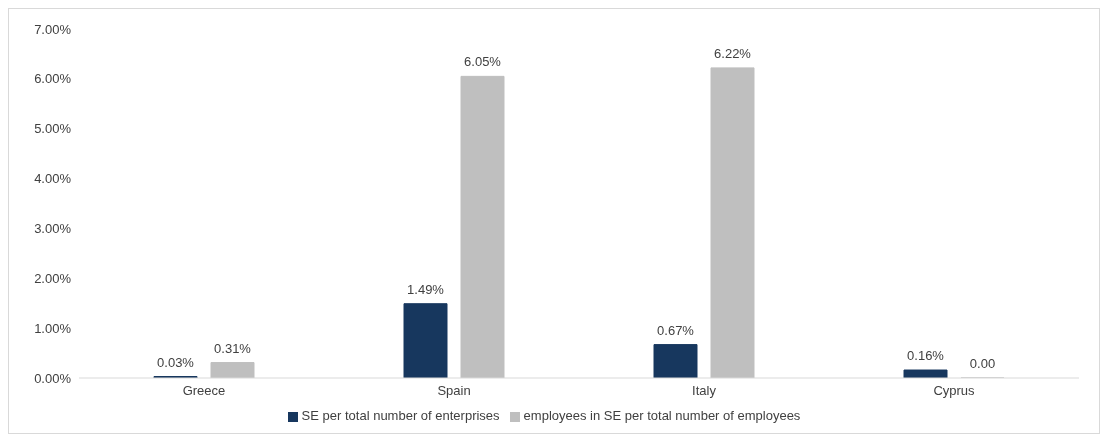 The height and width of the screenshot is (437, 1102). What do you see at coordinates (53, 278) in the screenshot?
I see `y-tick-label: 2.00%` at bounding box center [53, 278].